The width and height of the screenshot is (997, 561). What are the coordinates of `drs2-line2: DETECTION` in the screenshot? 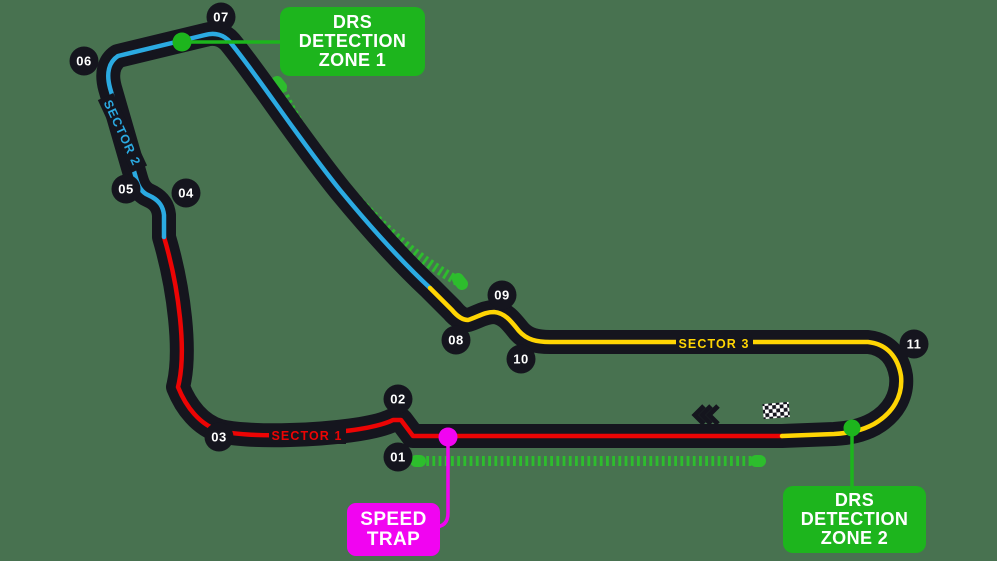 It's located at (854, 519).